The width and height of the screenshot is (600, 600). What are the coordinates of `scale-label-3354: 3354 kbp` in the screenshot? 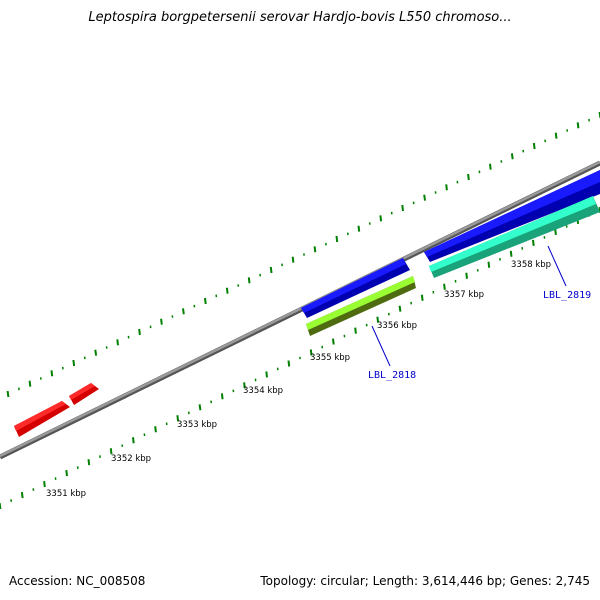 It's located at (263, 391).